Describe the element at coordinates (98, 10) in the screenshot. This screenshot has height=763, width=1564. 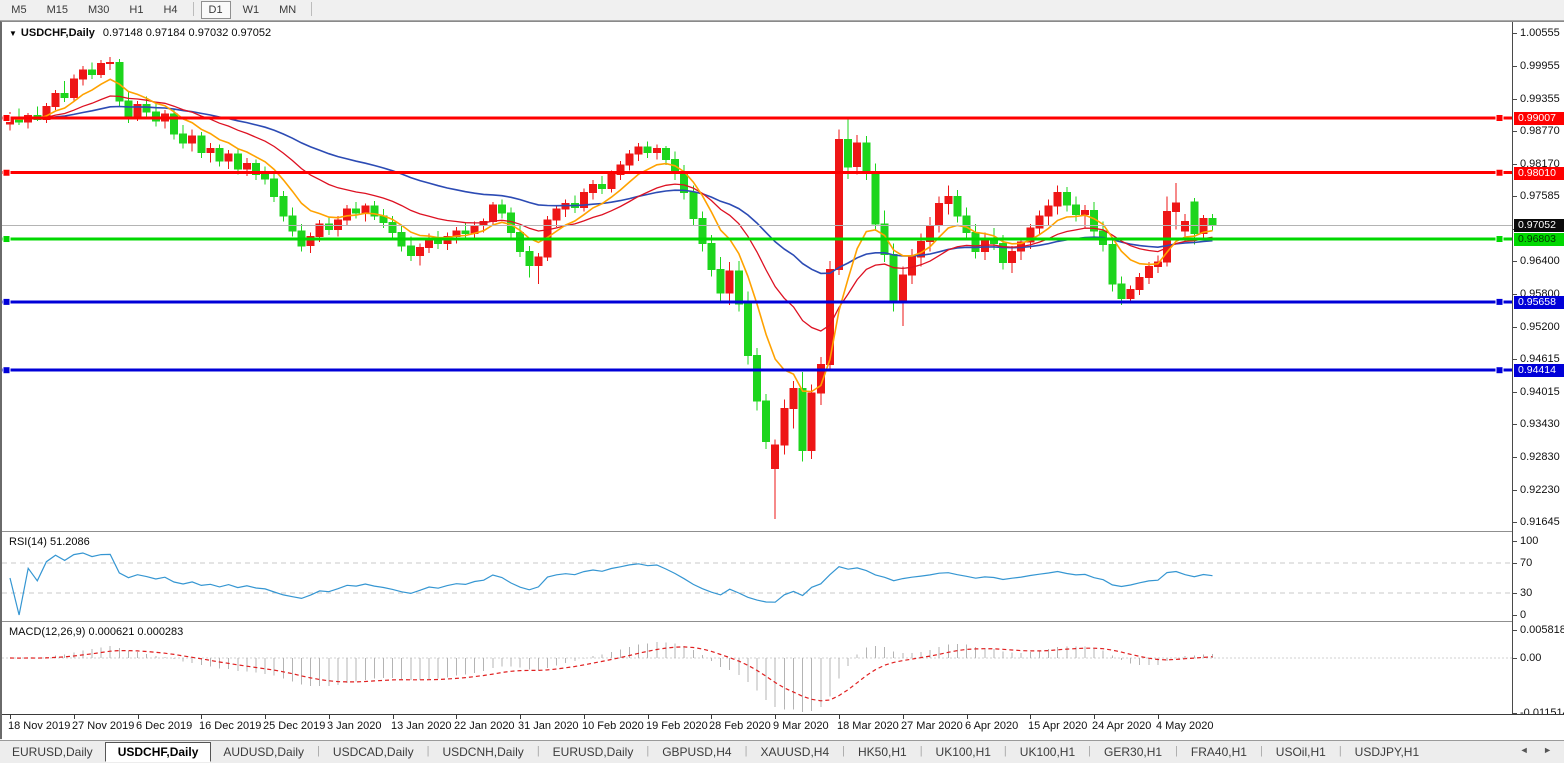
I see `timeframe-button-M30: M30` at that location.